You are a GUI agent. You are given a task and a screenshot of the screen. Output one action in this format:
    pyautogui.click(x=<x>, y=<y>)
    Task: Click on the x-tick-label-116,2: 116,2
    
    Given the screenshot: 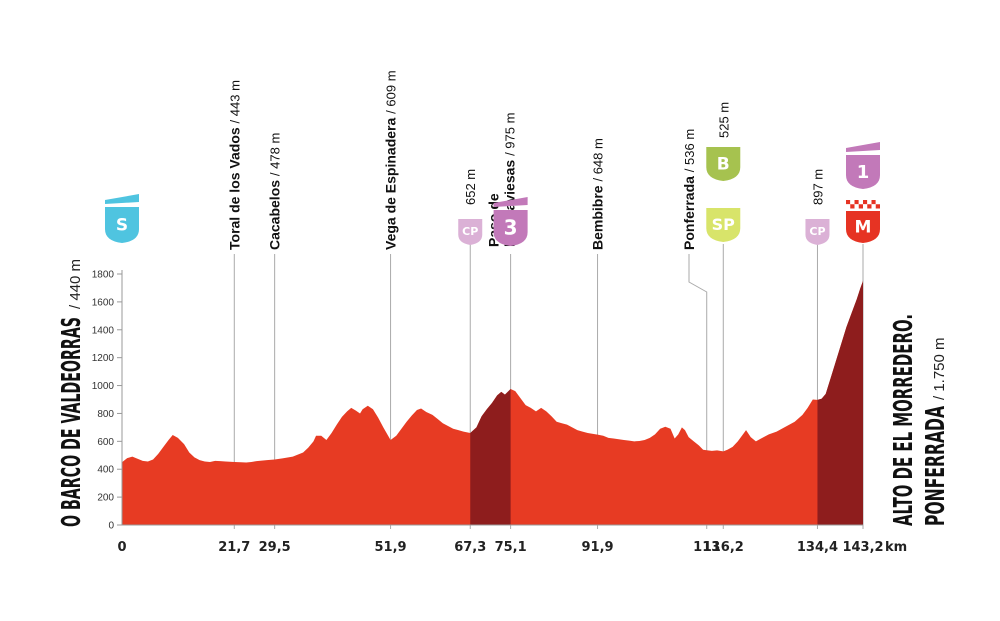 What is the action you would take?
    pyautogui.click(x=723, y=547)
    